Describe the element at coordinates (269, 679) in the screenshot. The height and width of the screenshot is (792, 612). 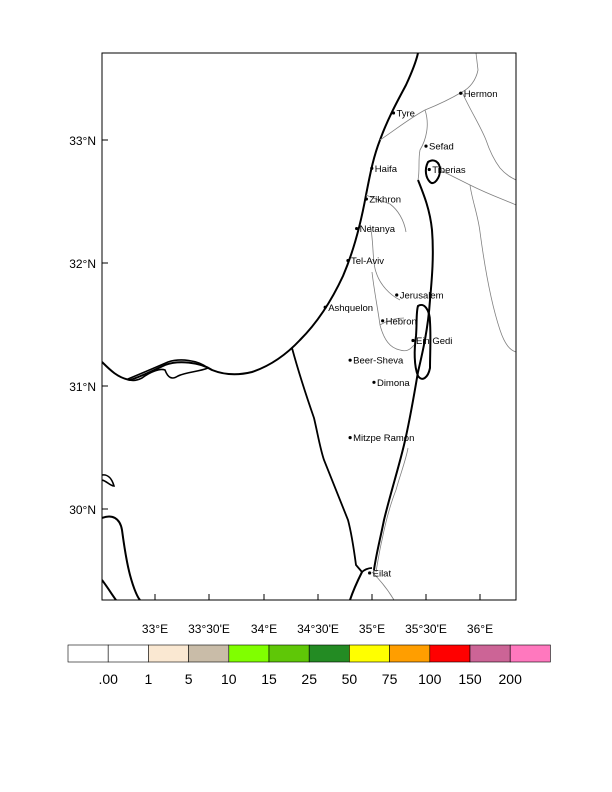
I see `legend-label: 15` at that location.